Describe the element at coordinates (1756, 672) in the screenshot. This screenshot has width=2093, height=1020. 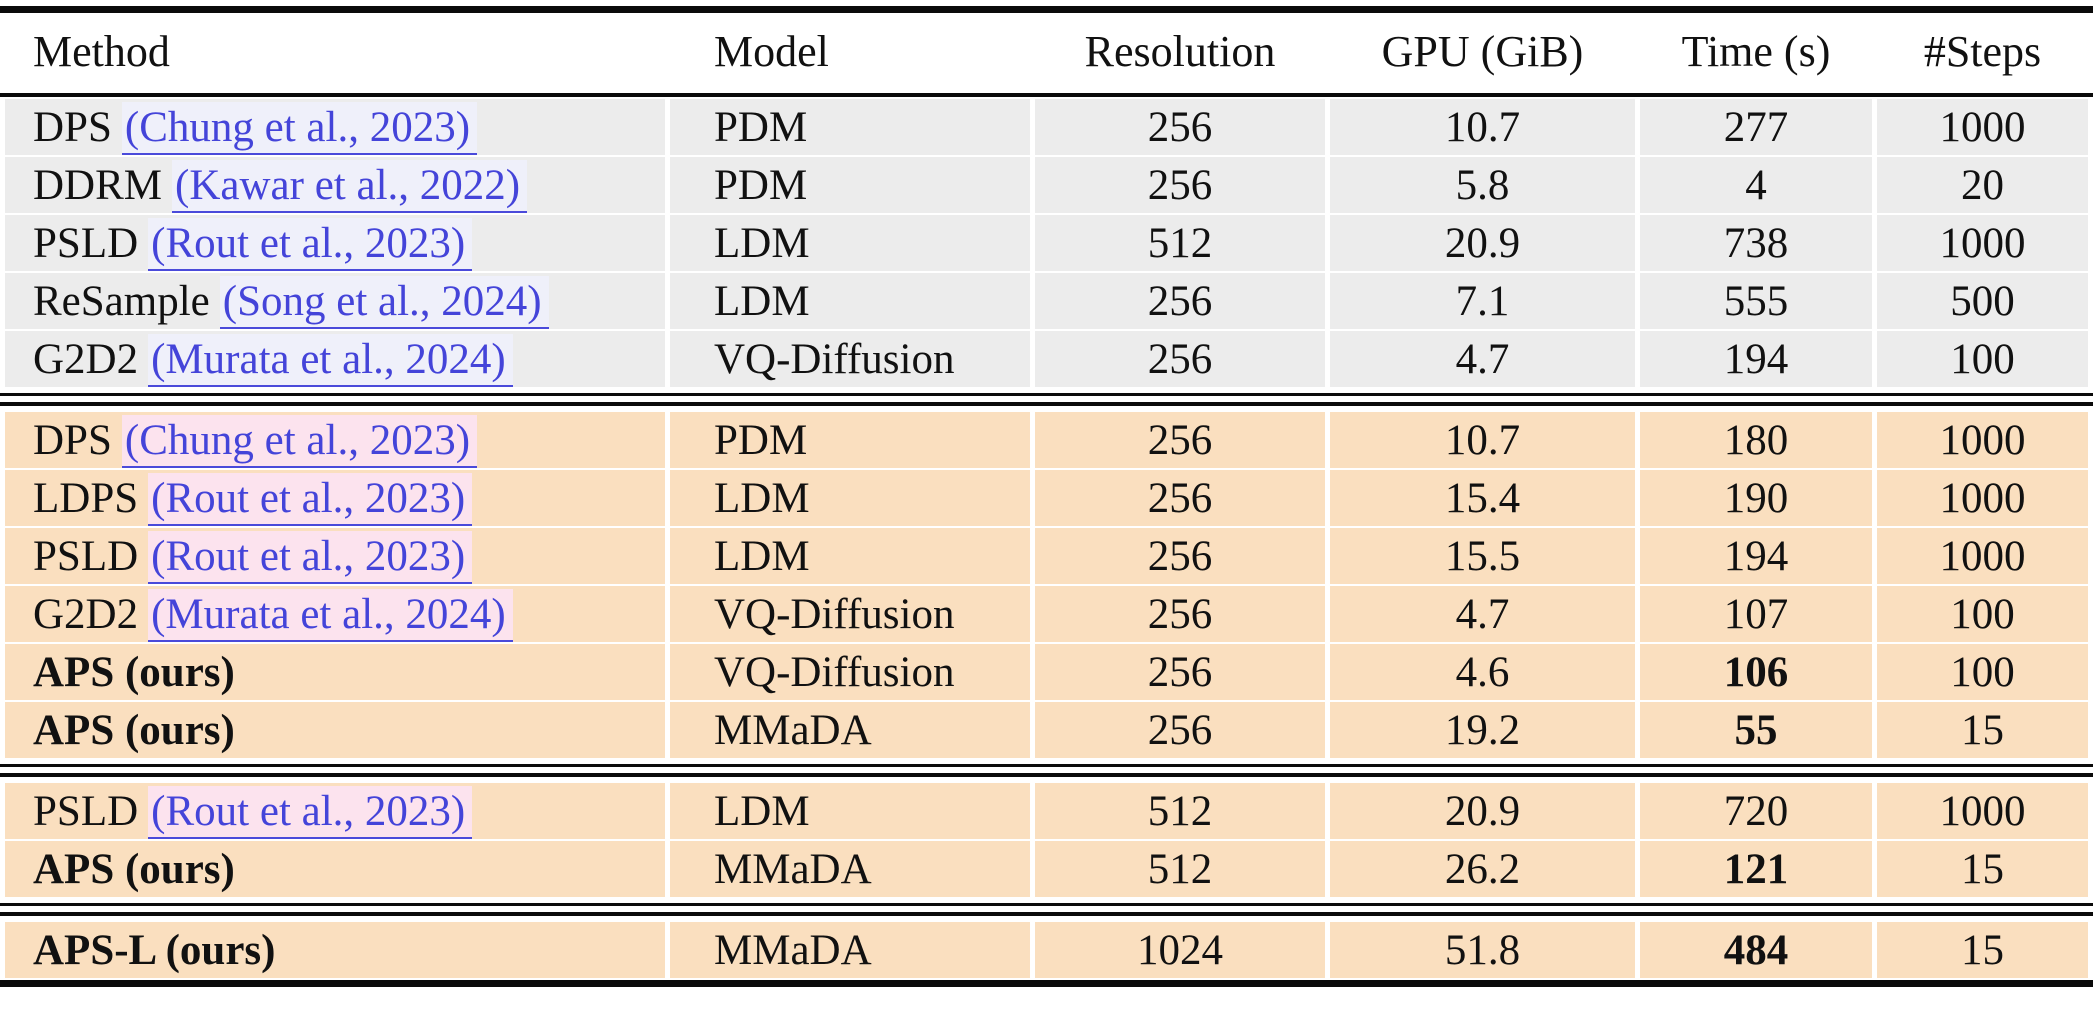
I see `time-cell: 106` at that location.